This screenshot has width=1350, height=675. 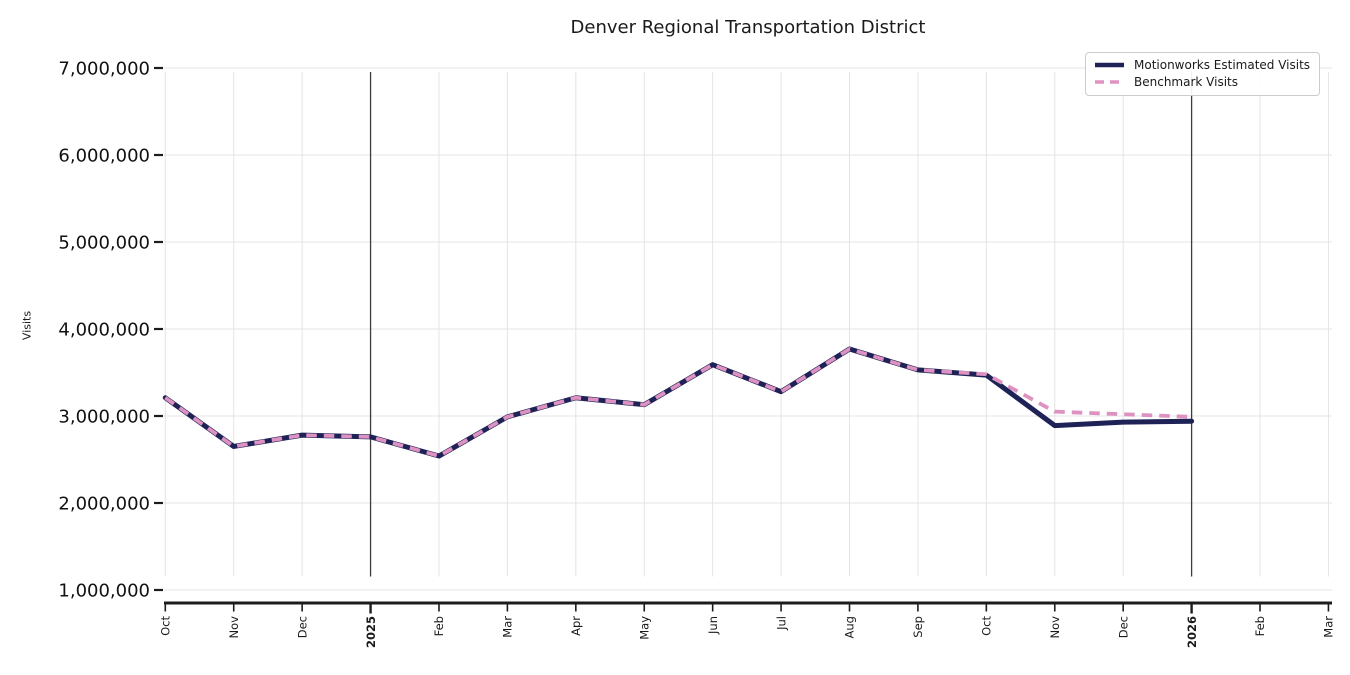 I want to click on x-tick-label: Apr, so click(x=576, y=626).